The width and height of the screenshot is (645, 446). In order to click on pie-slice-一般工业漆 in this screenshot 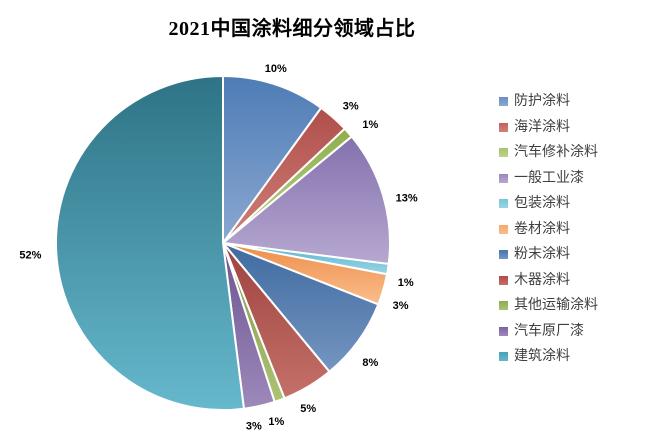, I will do `click(306, 200)`.